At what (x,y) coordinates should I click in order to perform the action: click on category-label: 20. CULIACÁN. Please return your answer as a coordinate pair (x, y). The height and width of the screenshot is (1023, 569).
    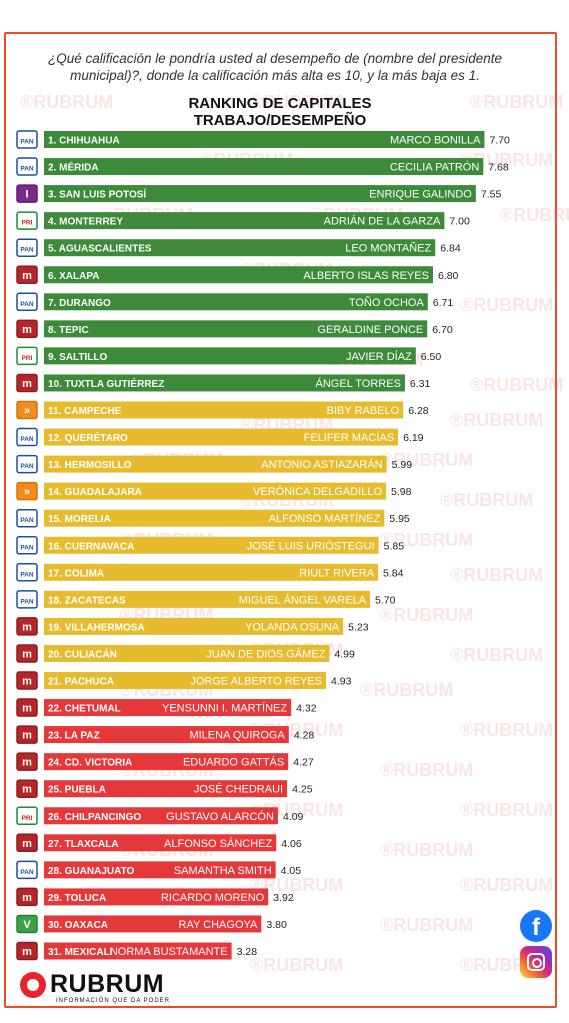
    Looking at the image, I should click on (82, 653).